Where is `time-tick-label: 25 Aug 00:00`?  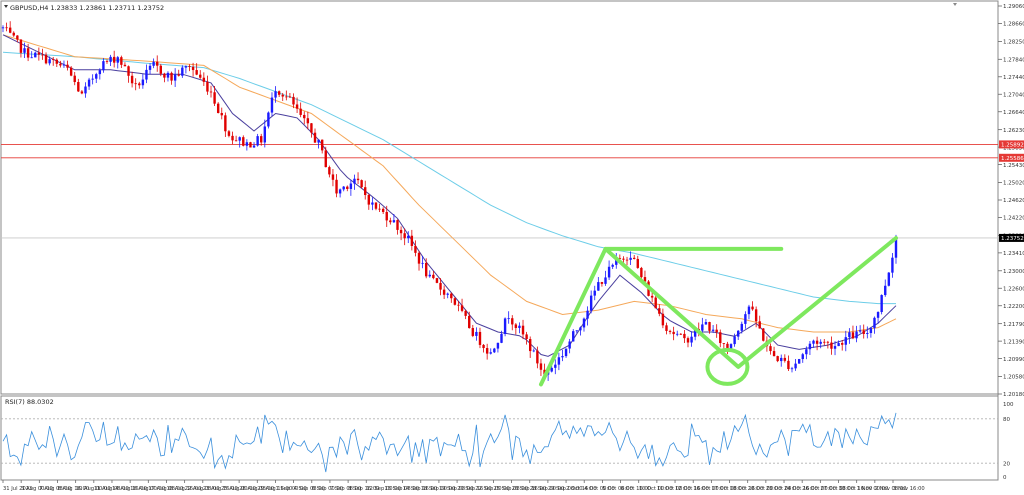
time-tick-label: 25 Aug 00:00 is located at coordinates (238, 489).